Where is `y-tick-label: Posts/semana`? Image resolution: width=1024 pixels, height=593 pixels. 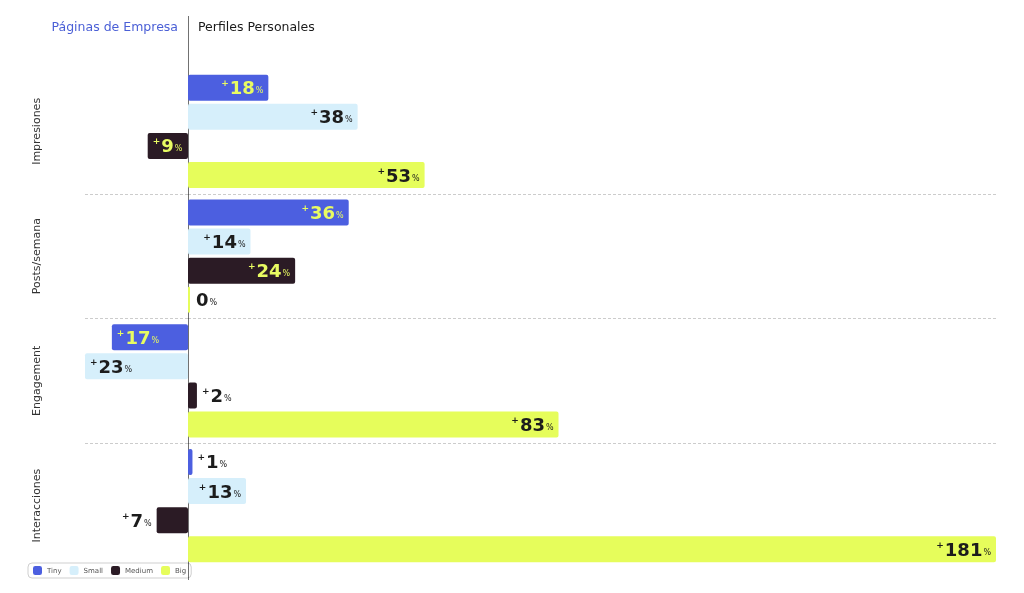 y-tick-label: Posts/semana is located at coordinates (36, 256).